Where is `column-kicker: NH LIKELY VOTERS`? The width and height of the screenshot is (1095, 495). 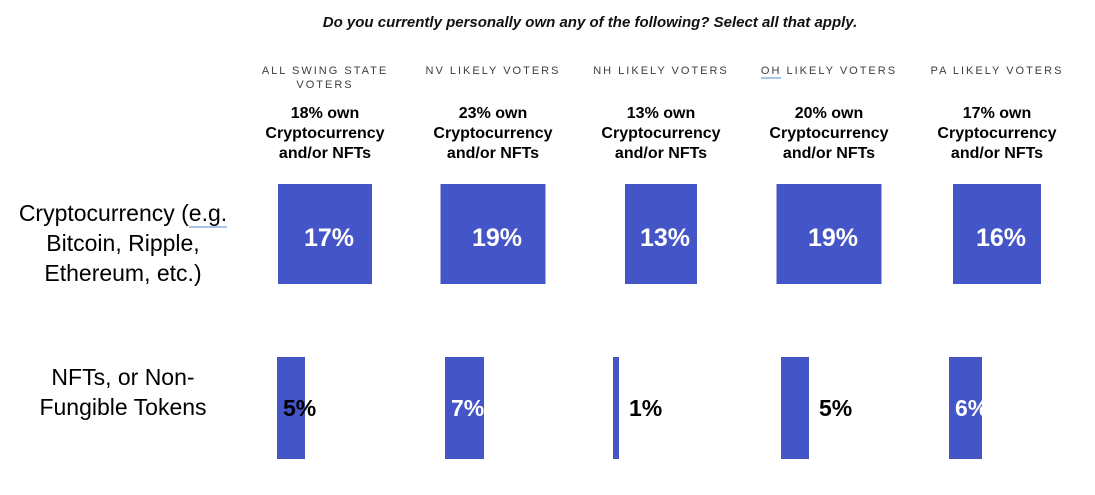 column-kicker: NH LIKELY VOTERS is located at coordinates (661, 71).